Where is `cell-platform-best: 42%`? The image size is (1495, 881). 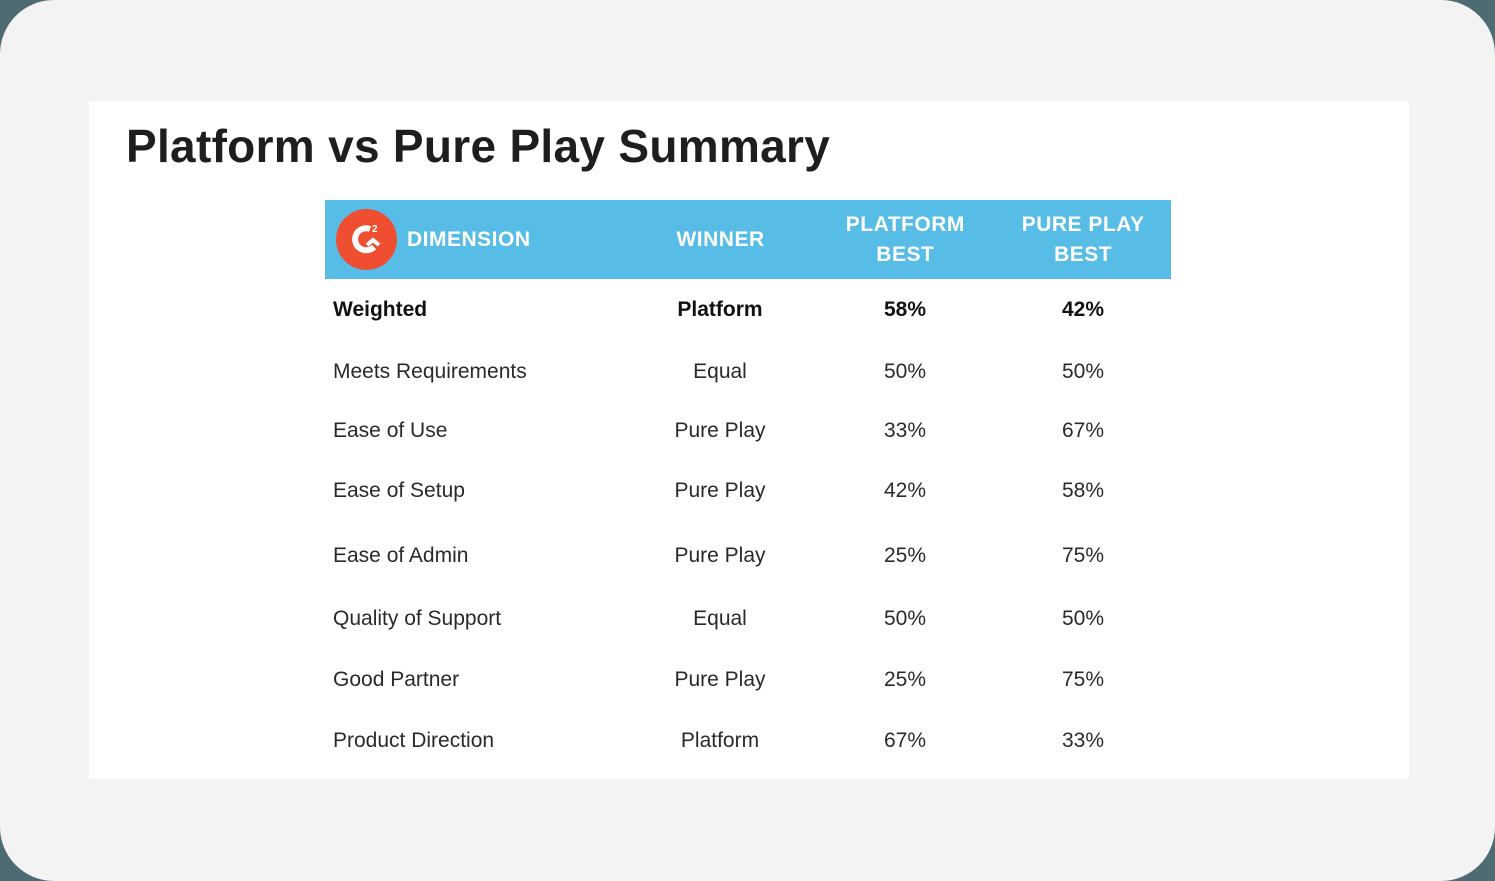 cell-platform-best: 42% is located at coordinates (905, 490).